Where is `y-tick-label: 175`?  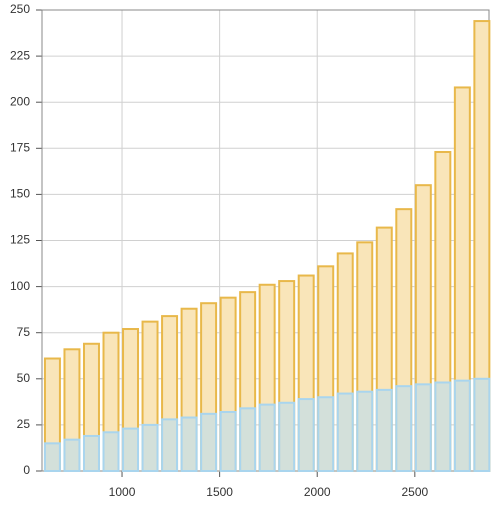
y-tick-label: 175 is located at coordinates (20, 147).